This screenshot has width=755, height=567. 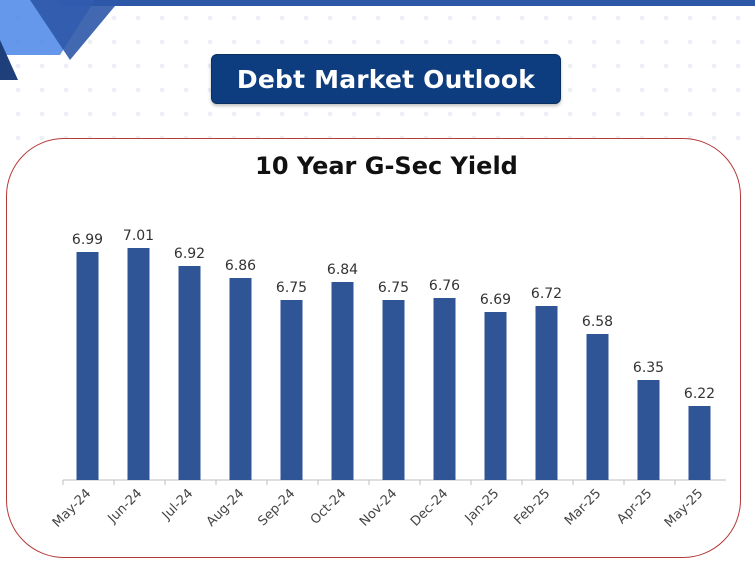 What do you see at coordinates (444, 286) in the screenshot?
I see `bar-data-label: 6.76` at bounding box center [444, 286].